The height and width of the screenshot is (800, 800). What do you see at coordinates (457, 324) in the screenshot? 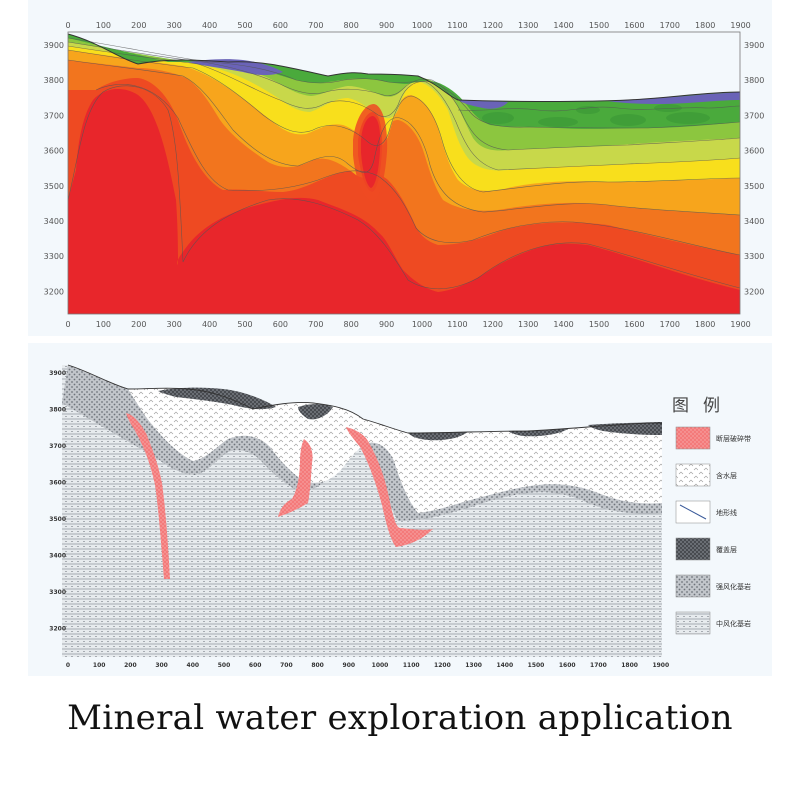
I see `x-tick-label-bottom: 1100` at bounding box center [457, 324].